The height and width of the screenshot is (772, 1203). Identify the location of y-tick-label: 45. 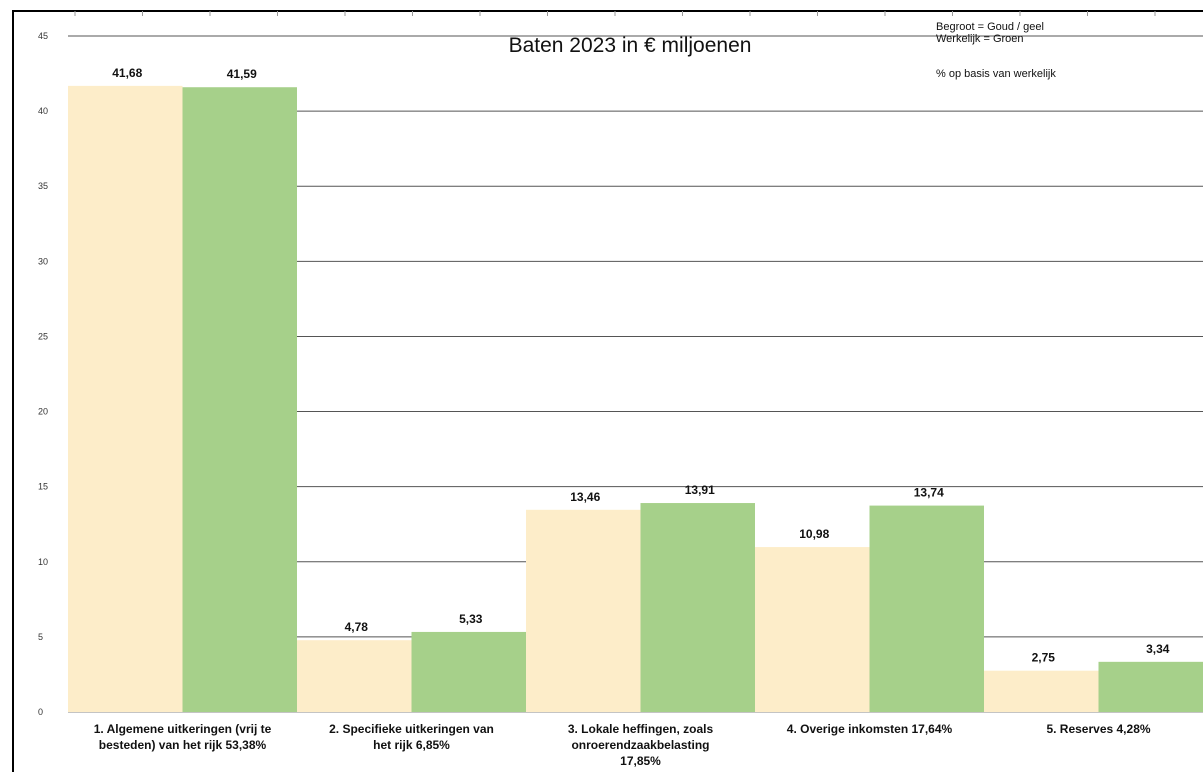
(43, 36).